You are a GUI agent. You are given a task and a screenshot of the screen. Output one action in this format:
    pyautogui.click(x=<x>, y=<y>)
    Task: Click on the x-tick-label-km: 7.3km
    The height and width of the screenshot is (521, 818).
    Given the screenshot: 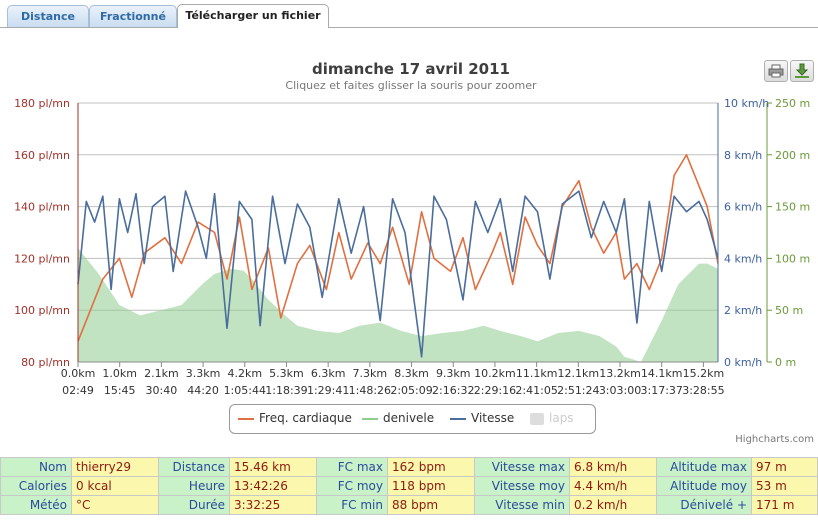 What is the action you would take?
    pyautogui.click(x=370, y=373)
    